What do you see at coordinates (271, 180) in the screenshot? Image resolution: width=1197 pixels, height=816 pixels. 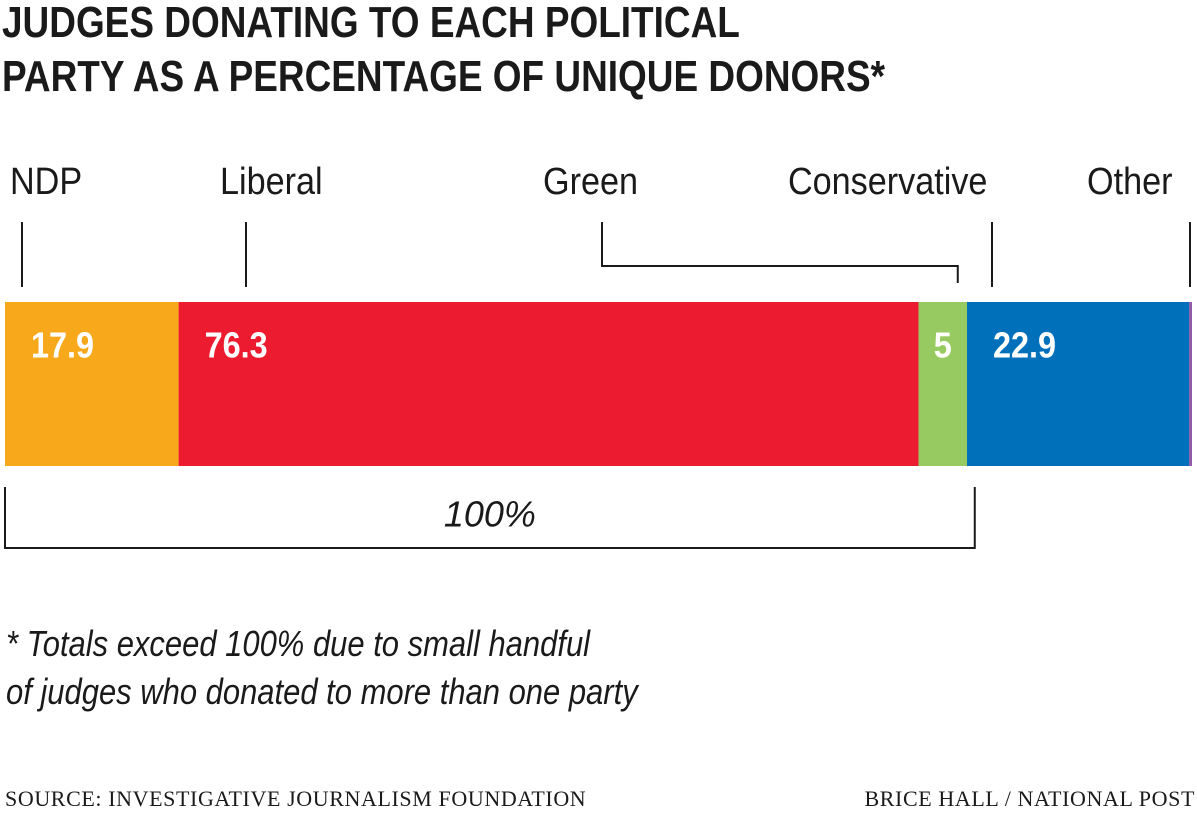 I see `legend-label: Liberal` at bounding box center [271, 180].